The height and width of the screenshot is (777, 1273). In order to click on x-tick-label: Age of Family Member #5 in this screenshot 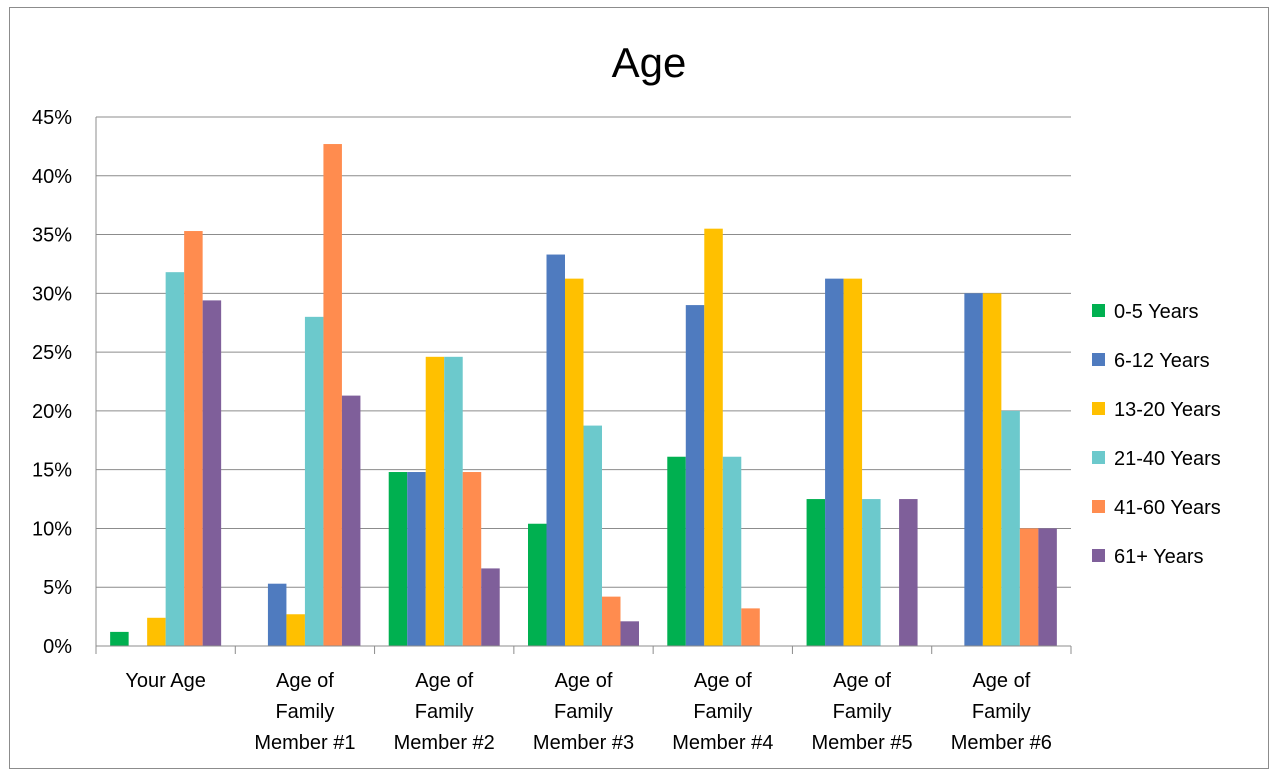, I will do `click(861, 712)`.